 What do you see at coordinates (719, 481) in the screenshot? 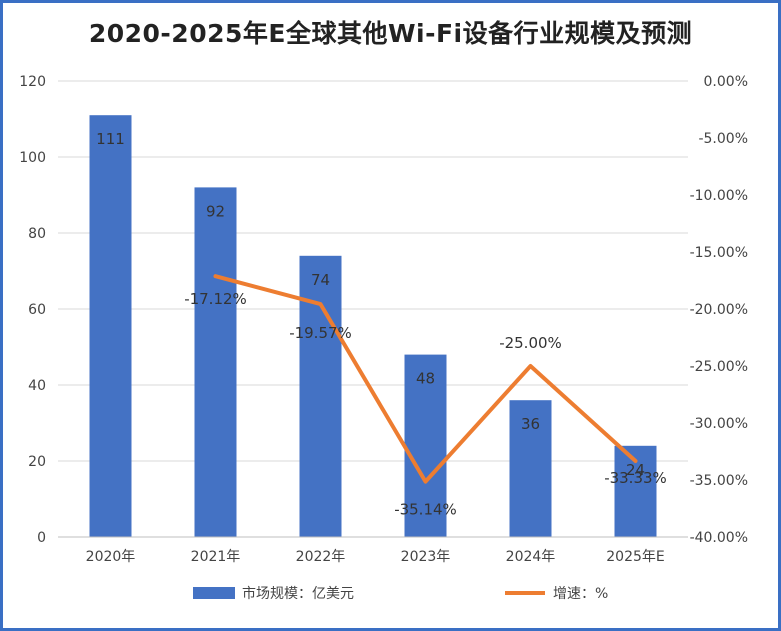
I see `y-right-tick-label: -35.00%` at bounding box center [719, 481].